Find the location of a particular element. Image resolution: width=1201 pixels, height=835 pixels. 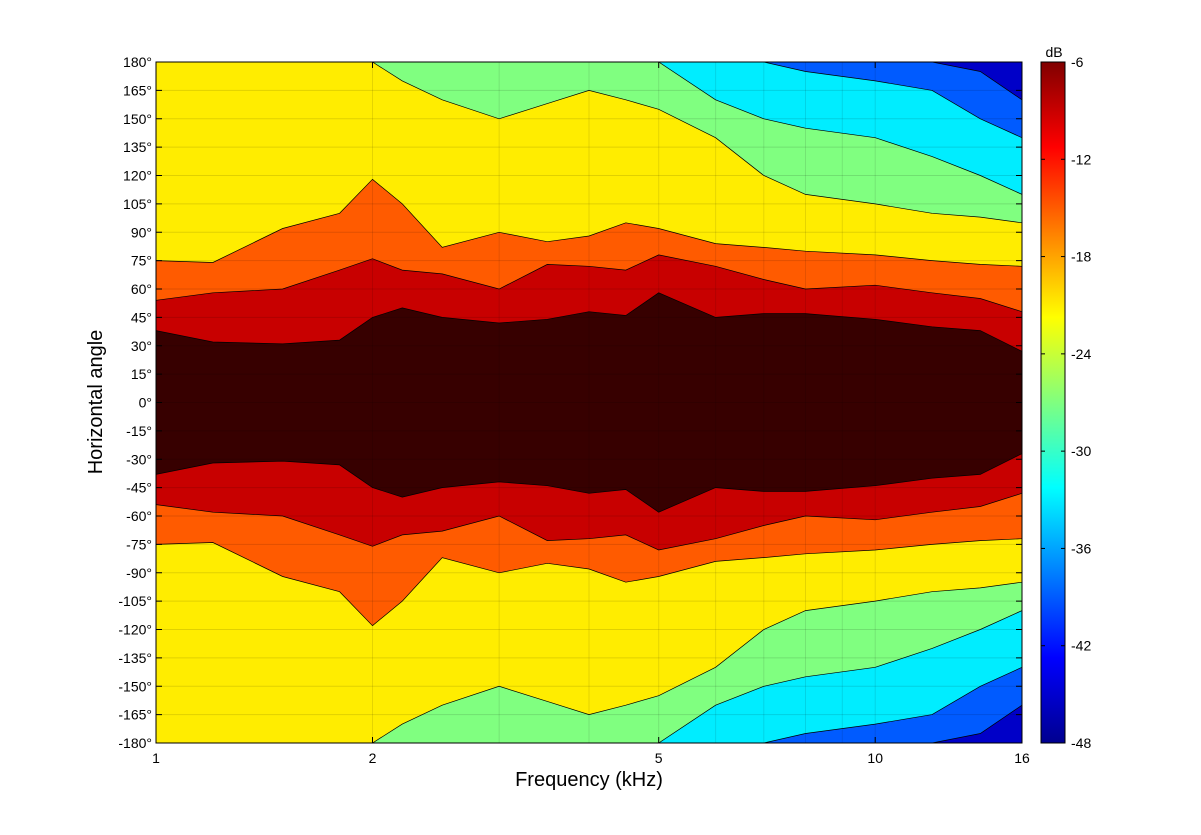

y-tick-label: 135° is located at coordinates (137, 147).